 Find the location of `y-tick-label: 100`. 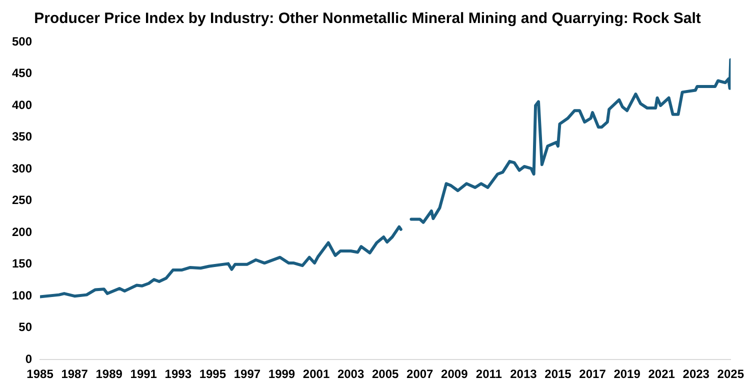

y-tick-label: 100 is located at coordinates (22, 295).